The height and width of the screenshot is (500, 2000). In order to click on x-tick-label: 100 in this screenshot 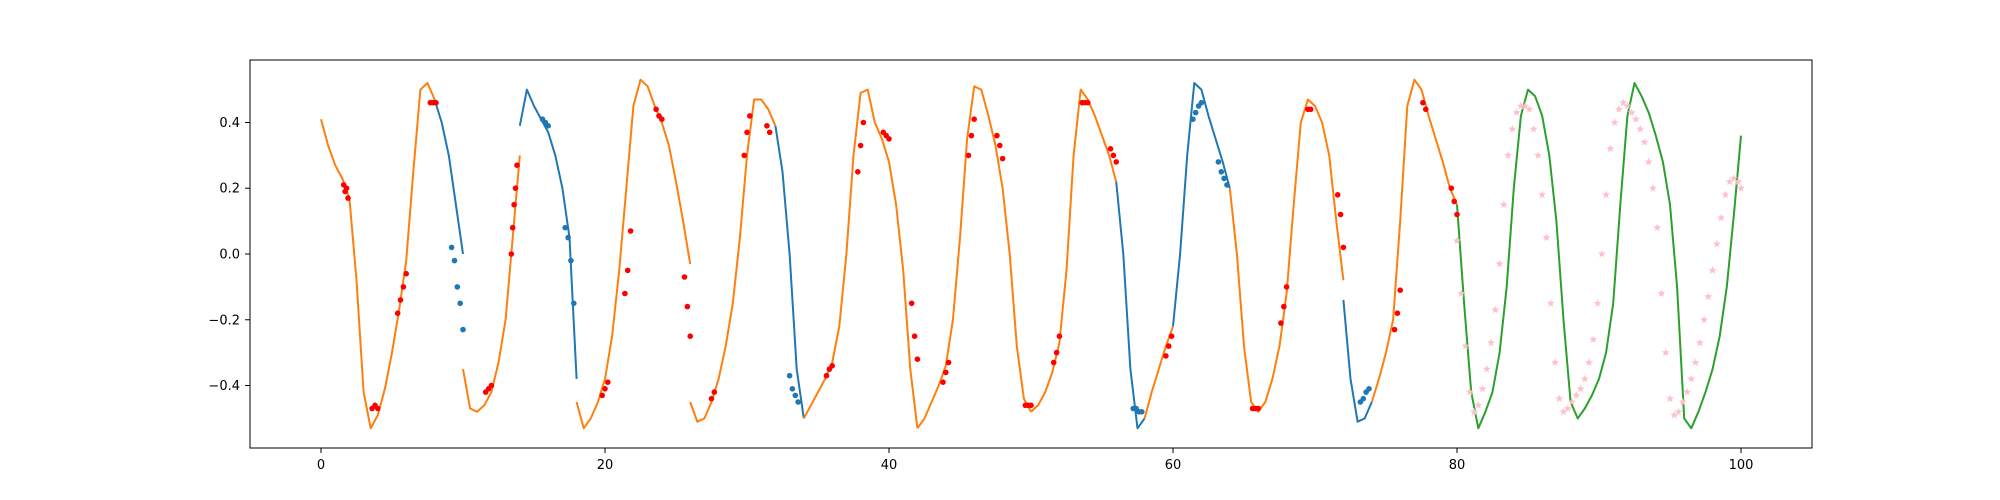, I will do `click(1741, 465)`.